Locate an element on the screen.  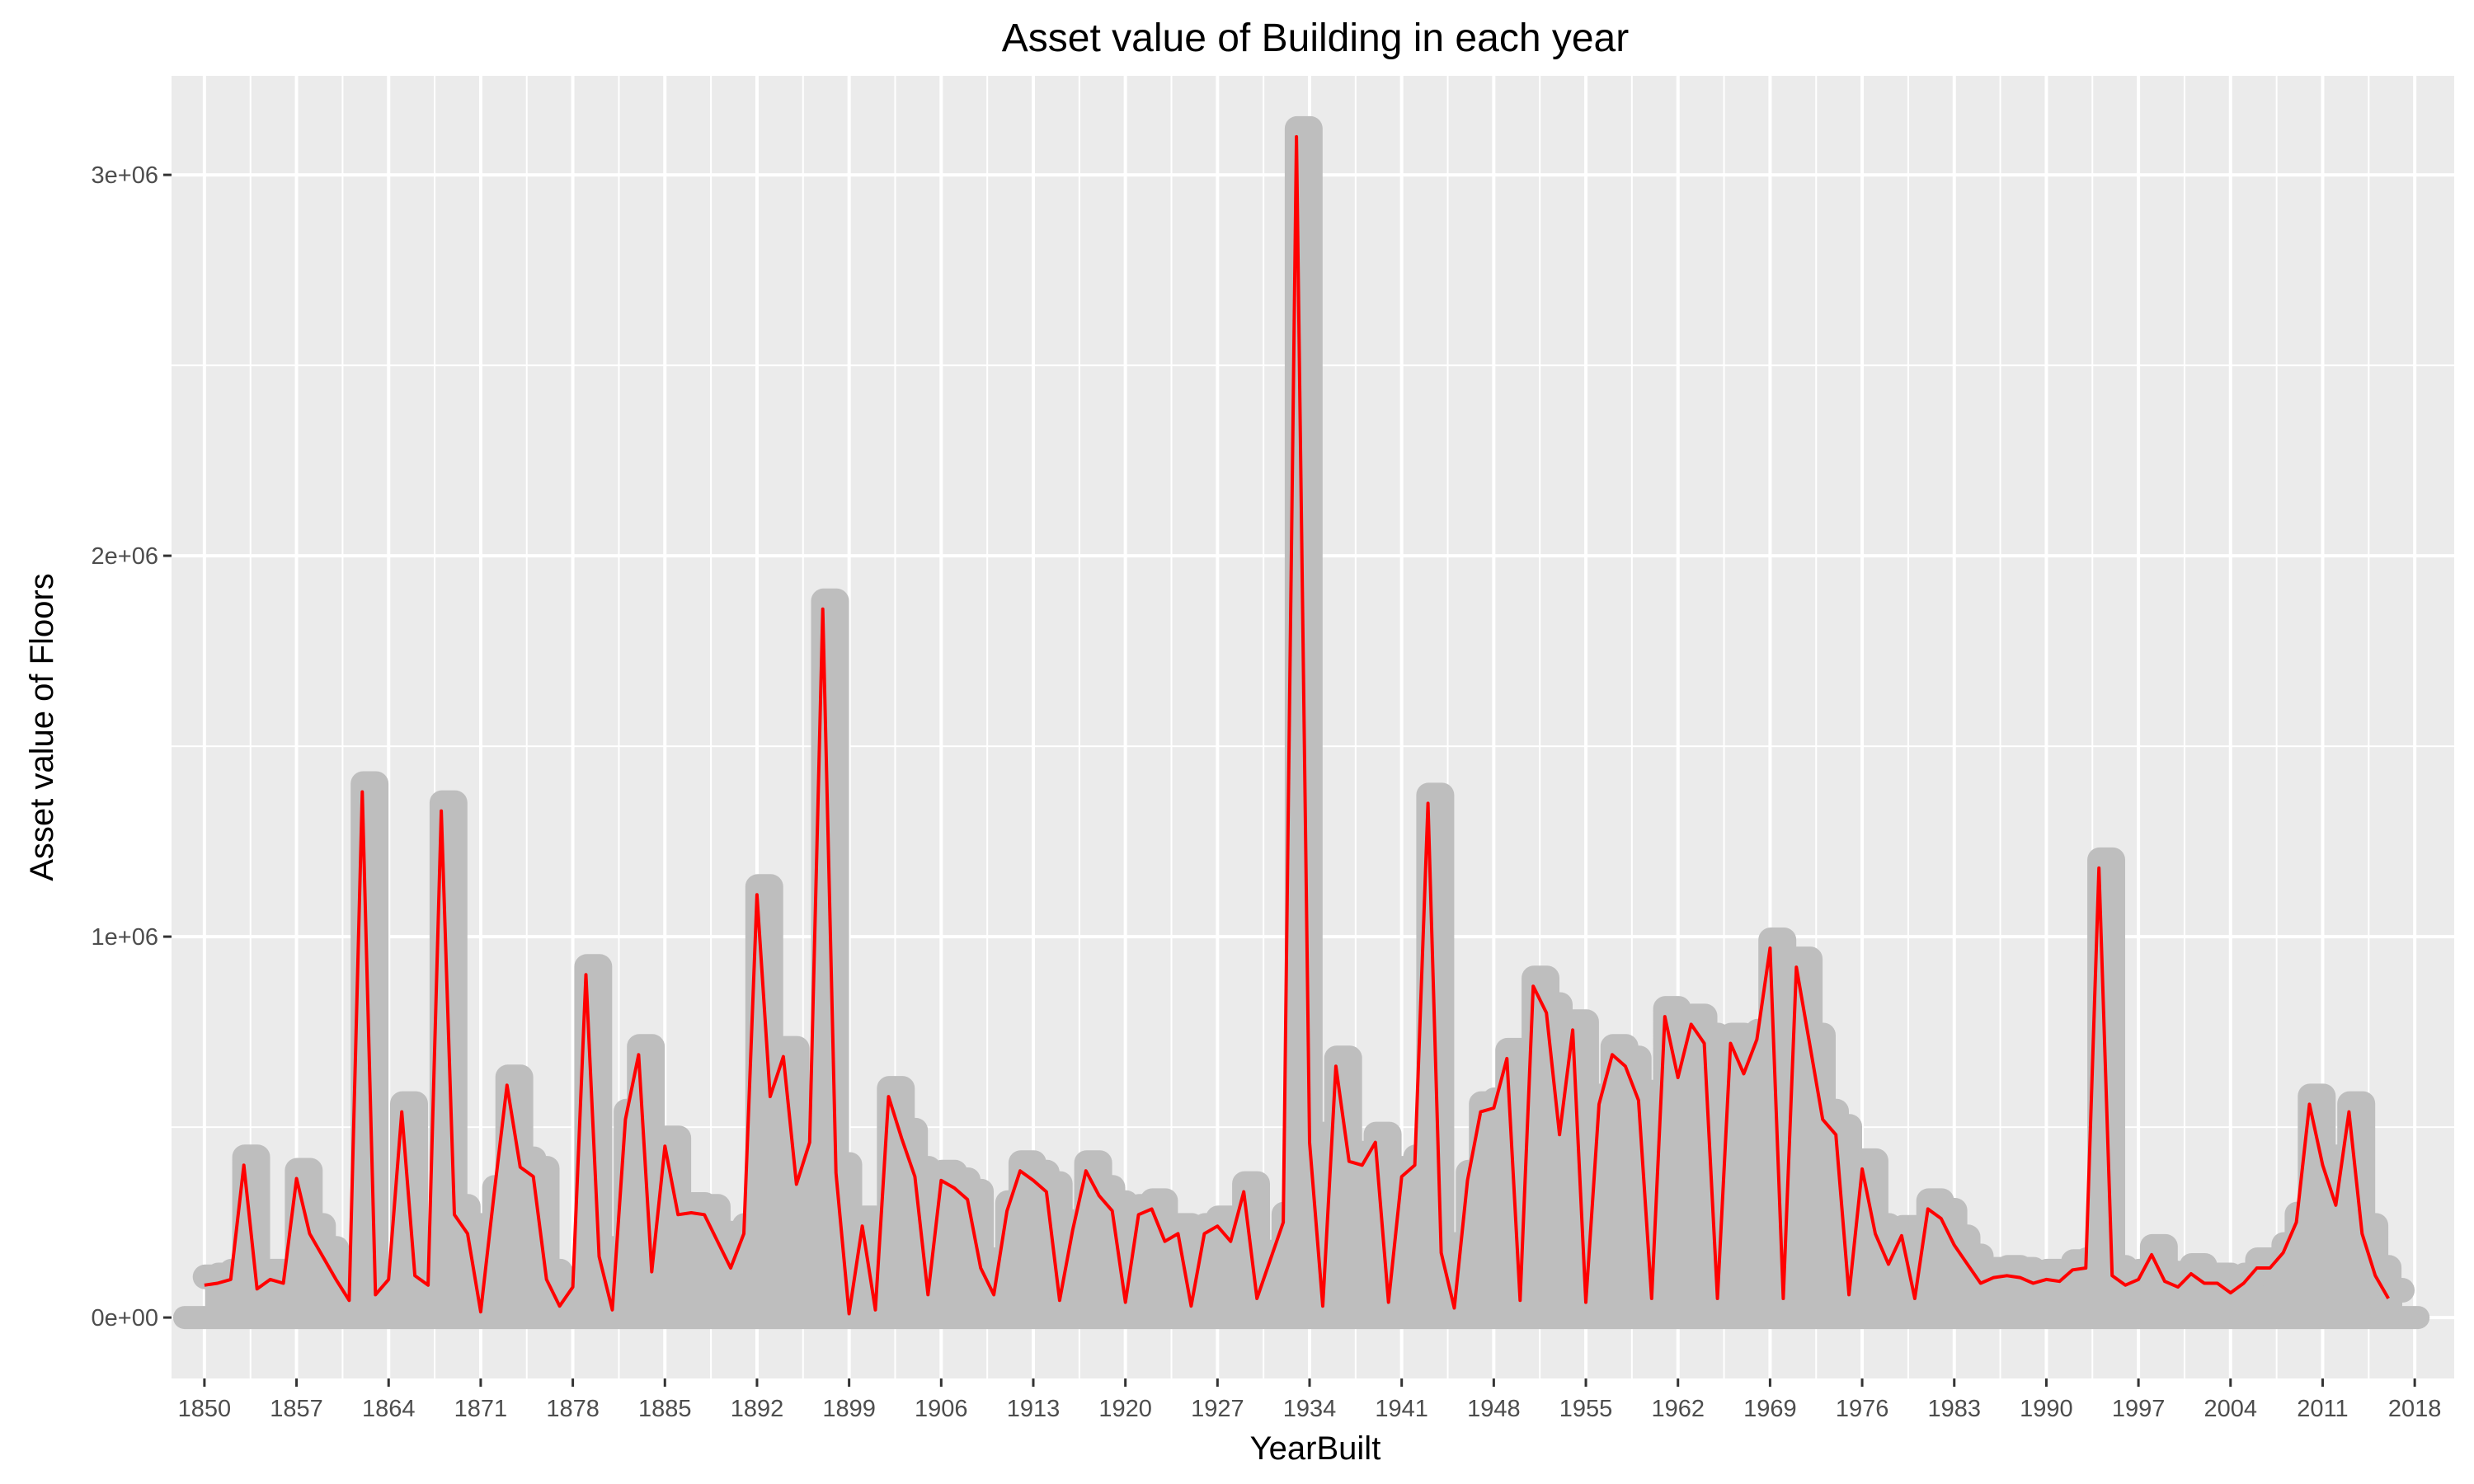
x-tick-label: 1955 is located at coordinates (1586, 1409).